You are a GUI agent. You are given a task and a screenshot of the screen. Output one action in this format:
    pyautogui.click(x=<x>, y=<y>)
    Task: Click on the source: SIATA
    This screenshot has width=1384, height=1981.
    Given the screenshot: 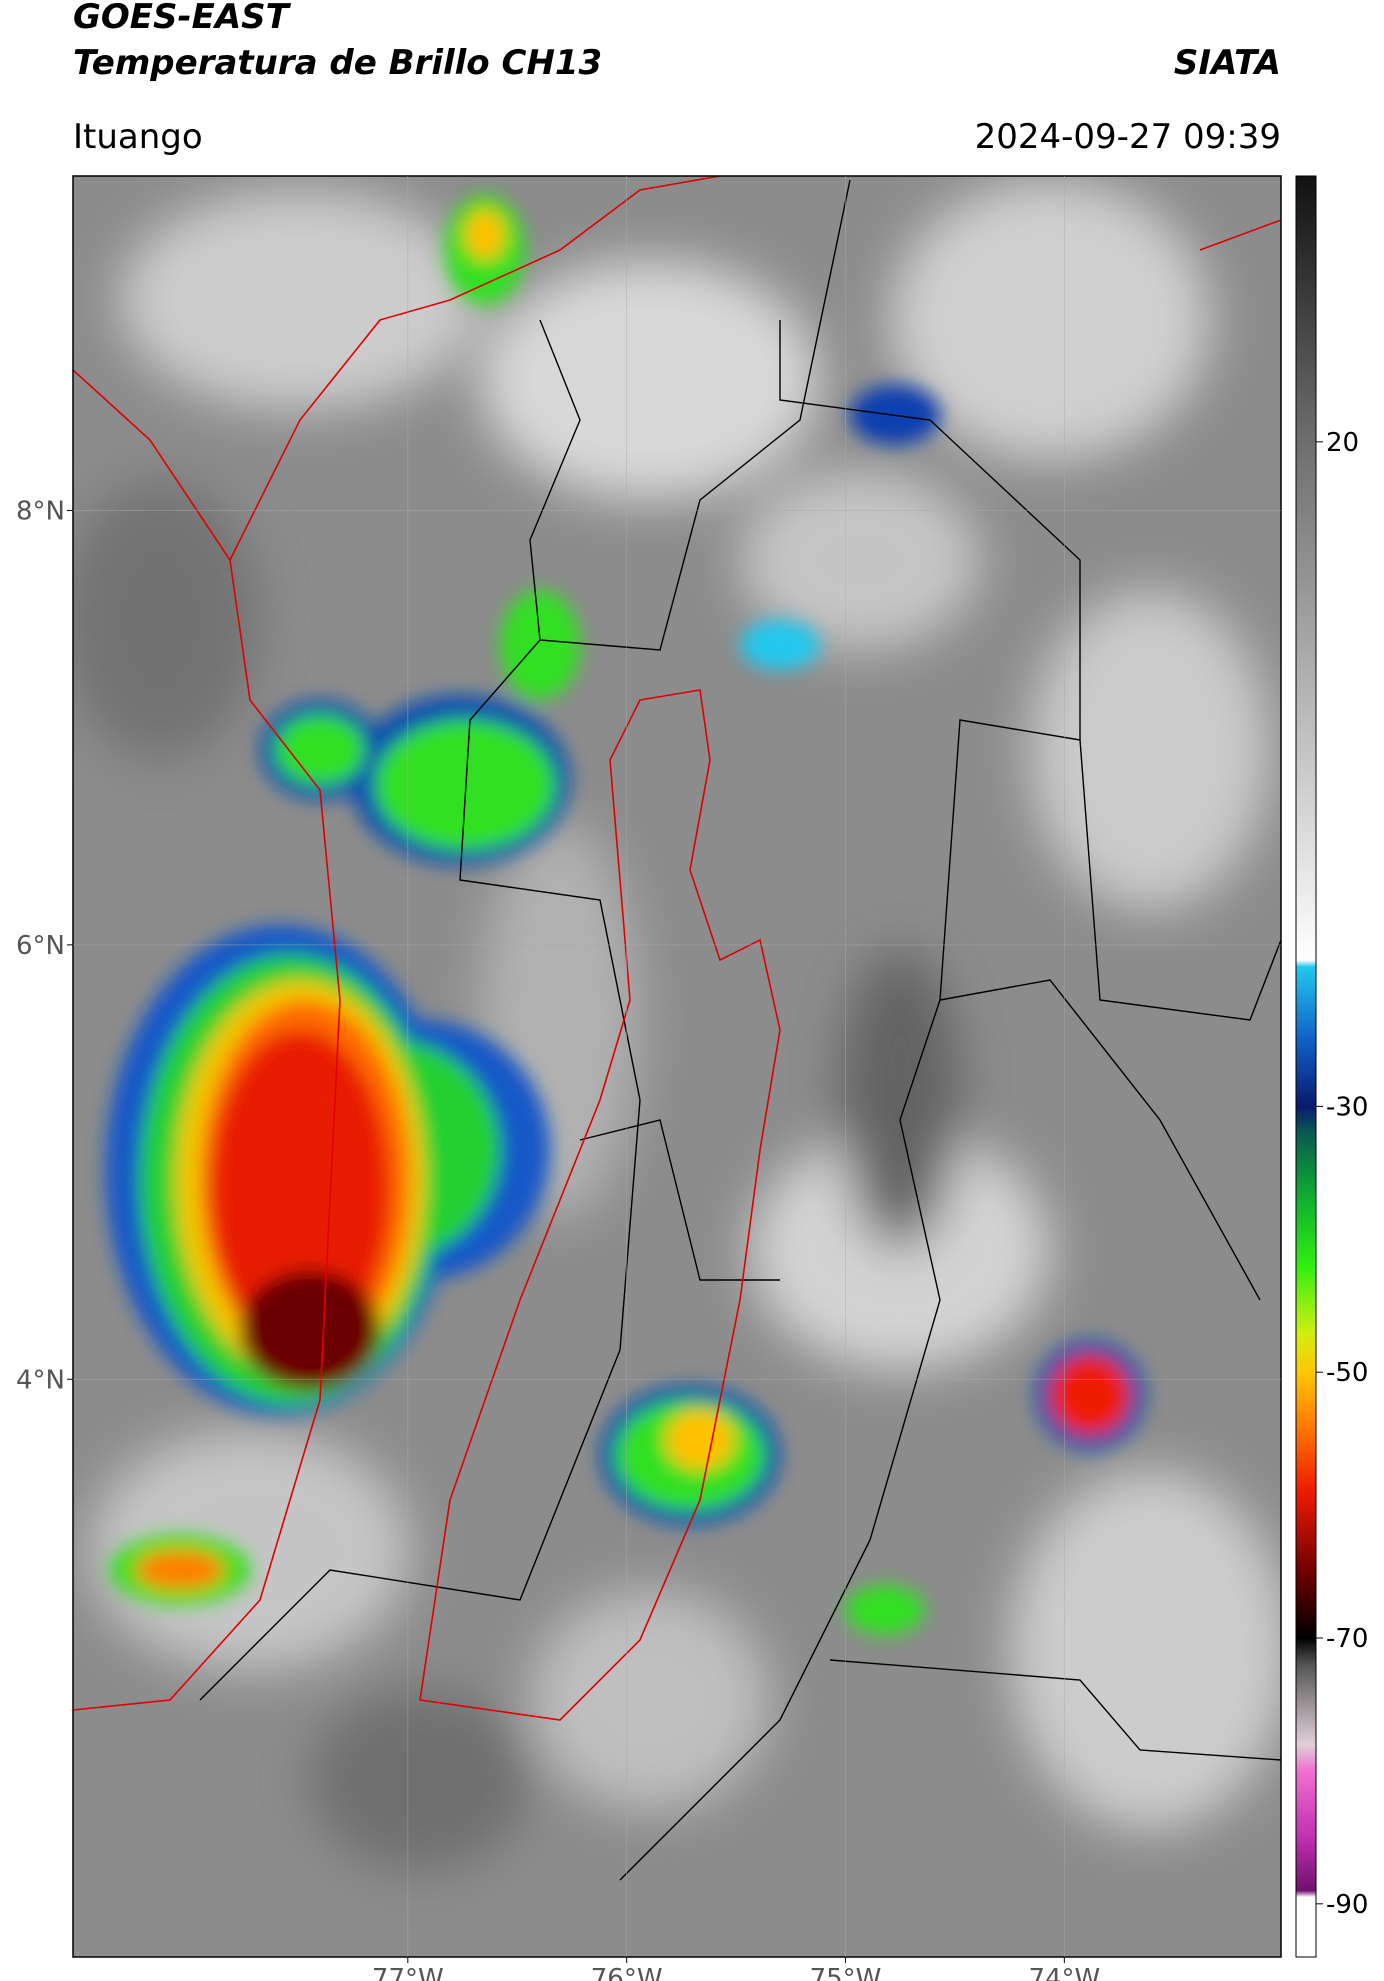 What is the action you would take?
    pyautogui.click(x=1227, y=63)
    